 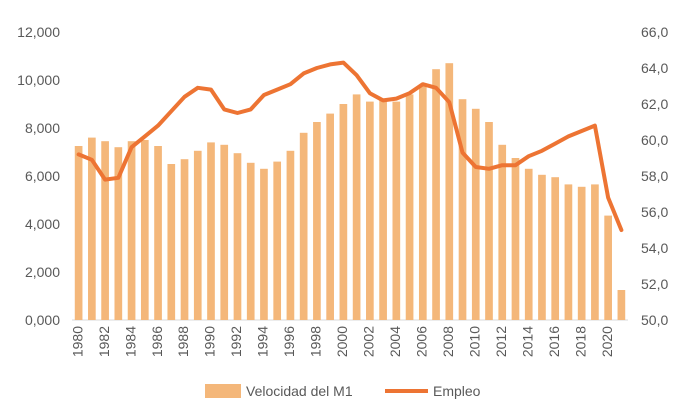 What do you see at coordinates (356, 207) in the screenshot?
I see `bar-2001` at bounding box center [356, 207].